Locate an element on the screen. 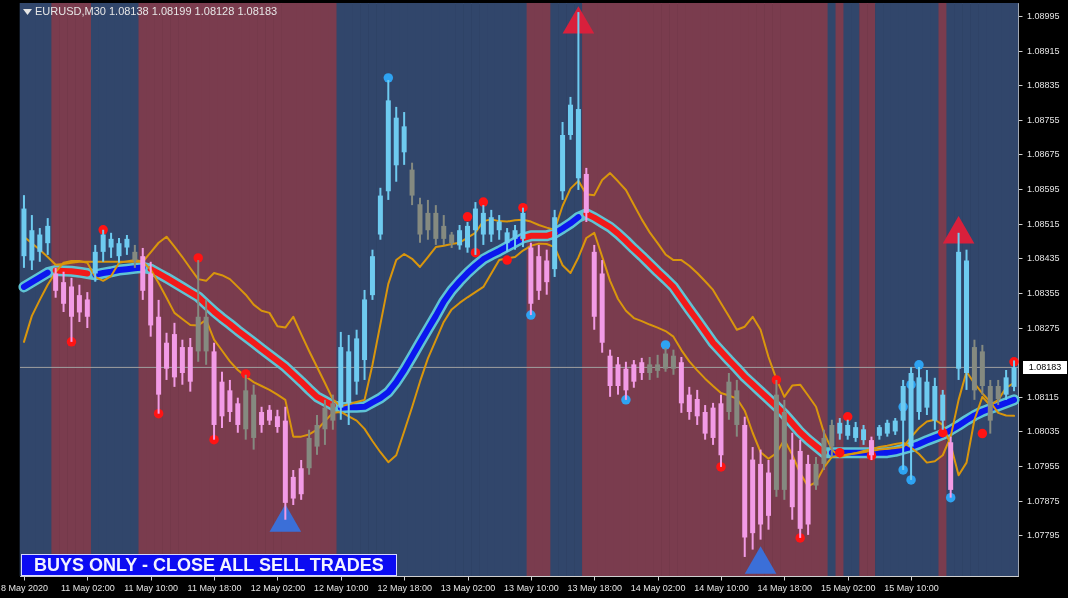 The image size is (1068, 598). y-tick-label: 1.08435 is located at coordinates (1043, 258).